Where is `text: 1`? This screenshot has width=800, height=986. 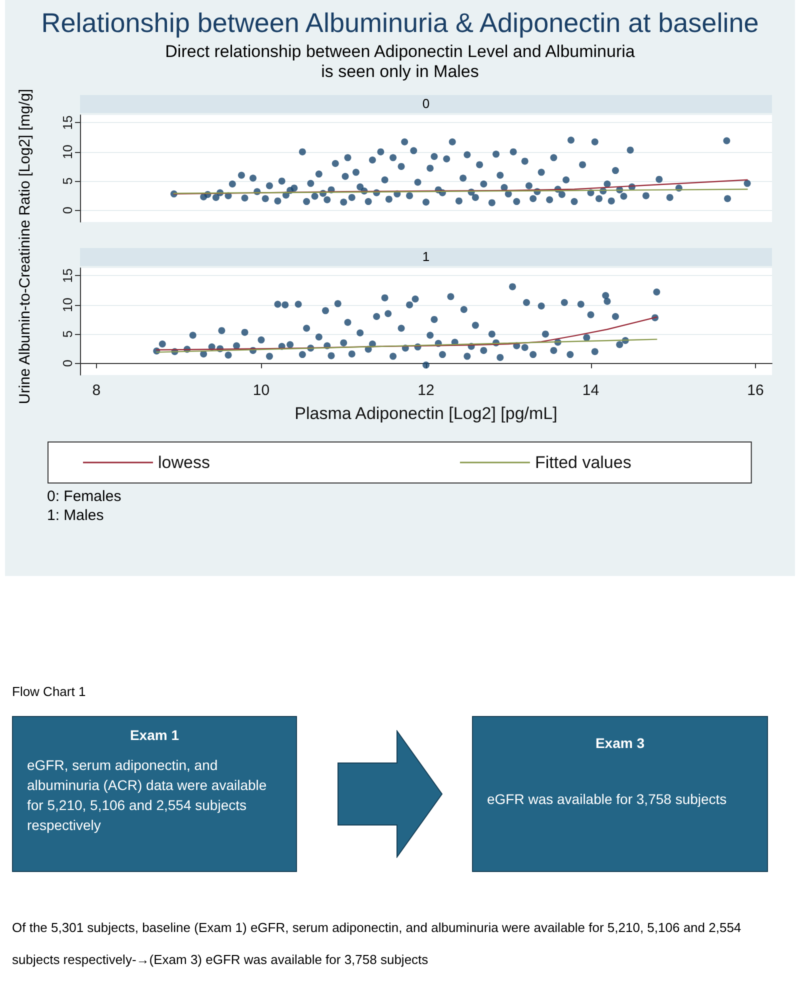
text: 1 is located at coordinates (426, 257).